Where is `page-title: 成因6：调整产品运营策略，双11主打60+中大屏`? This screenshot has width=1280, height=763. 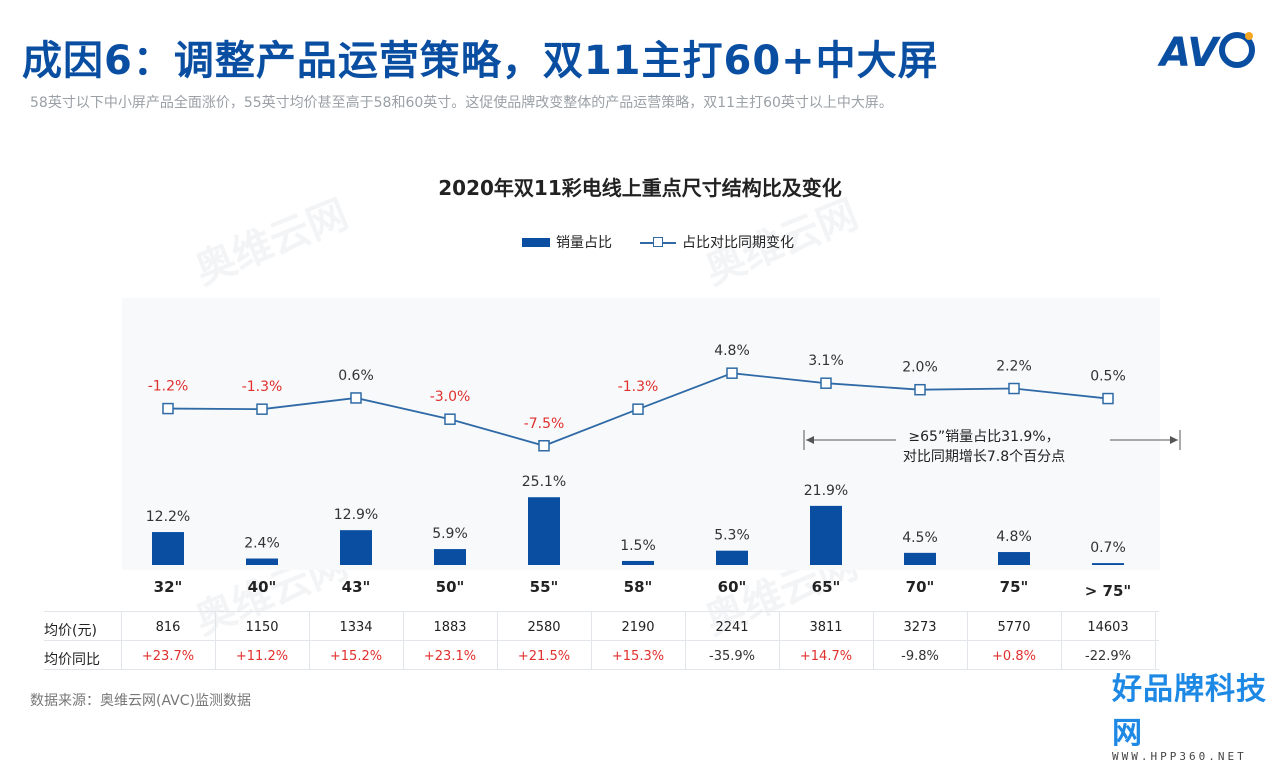
page-title: 成因6：调整产品运营策略，双11主打60+中大屏 is located at coordinates (480, 61).